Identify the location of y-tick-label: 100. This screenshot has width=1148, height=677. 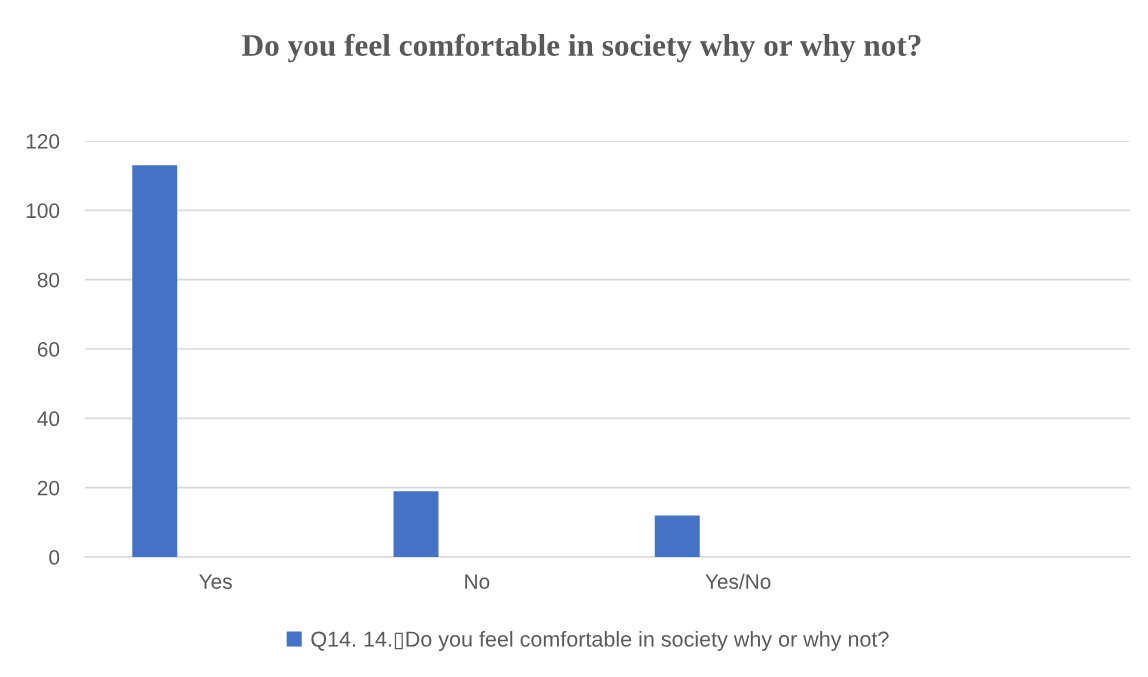
(43, 211).